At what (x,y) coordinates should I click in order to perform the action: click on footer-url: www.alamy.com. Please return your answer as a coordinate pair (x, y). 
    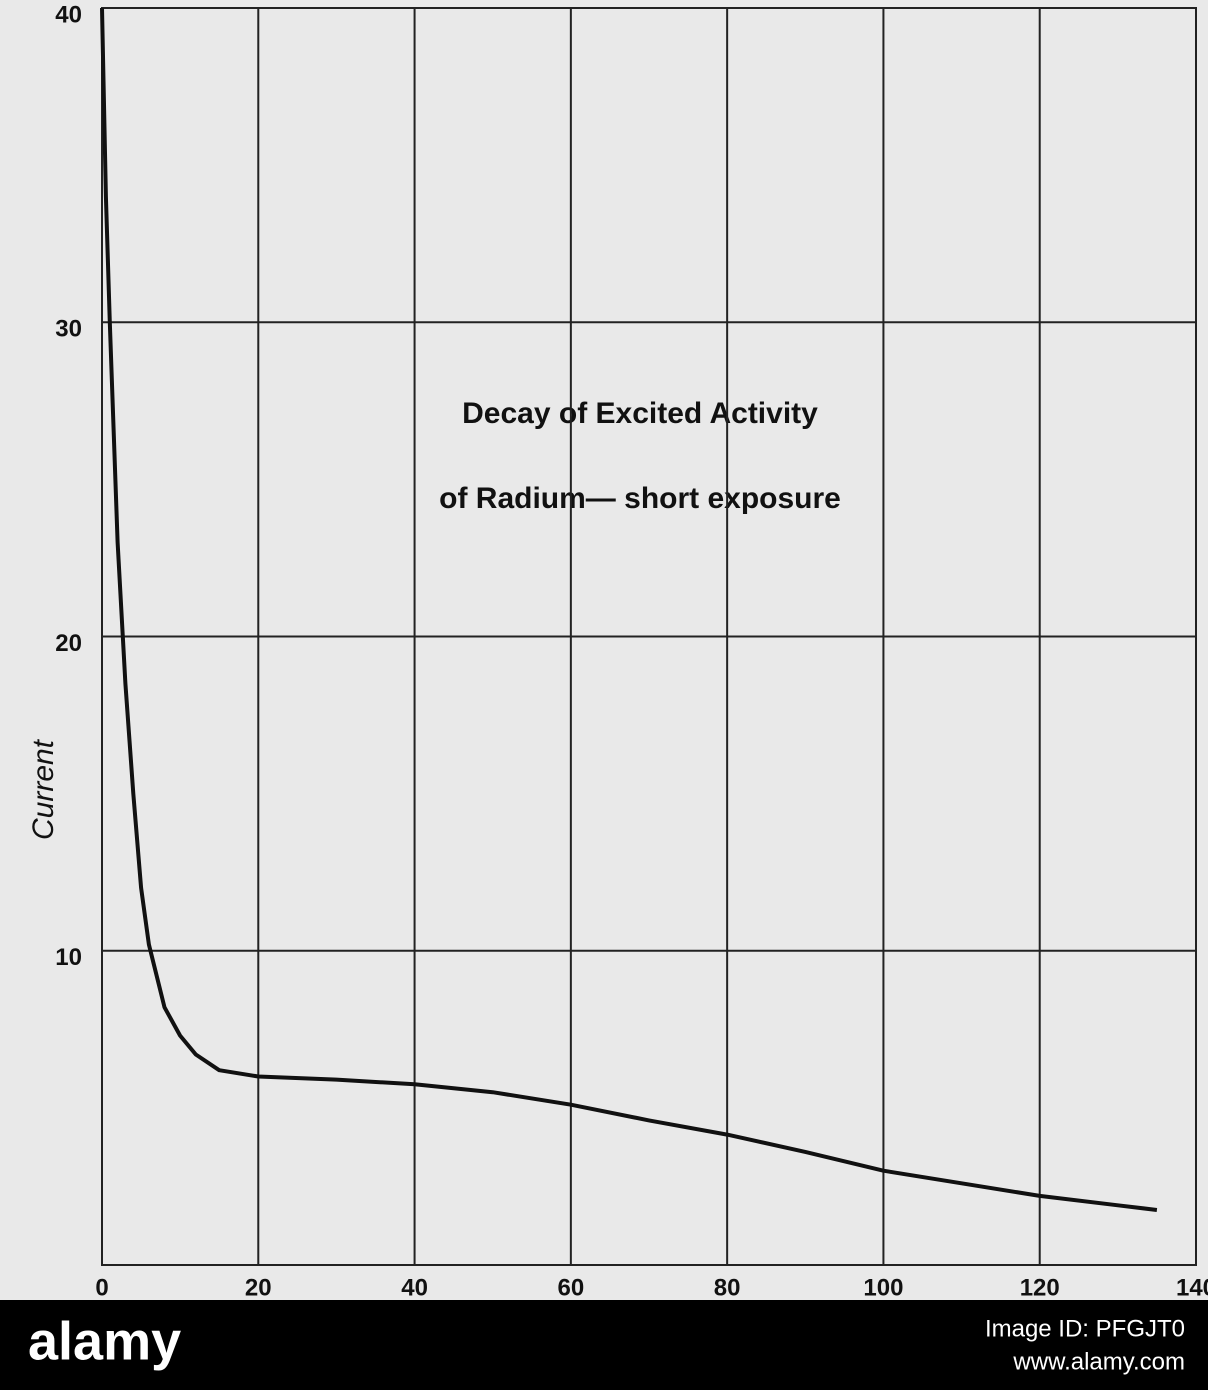
    Looking at the image, I should click on (1098, 1361).